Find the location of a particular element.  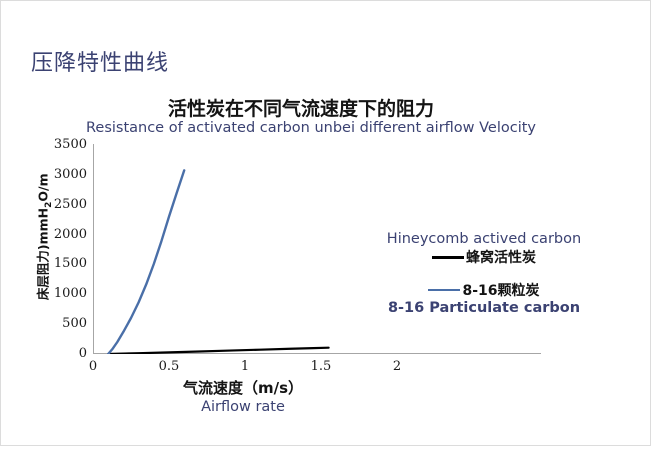

y-tick-0: 0 is located at coordinates (82, 353).